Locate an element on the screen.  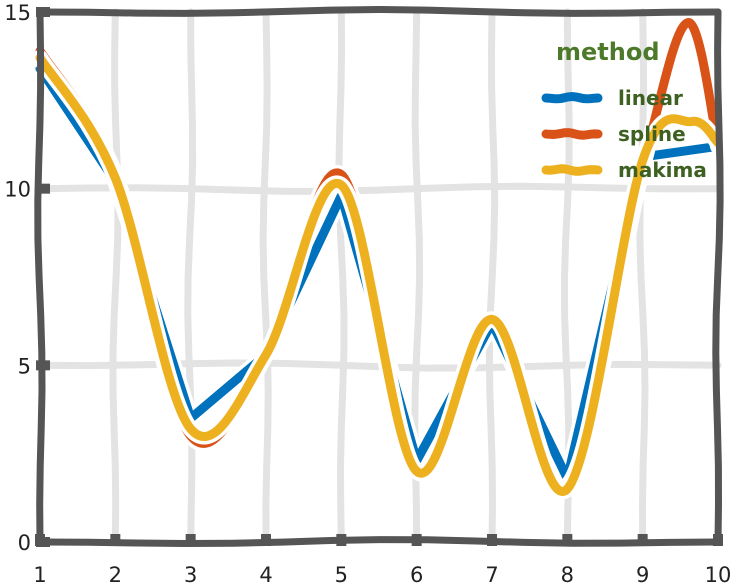
x-tick-label: 10 is located at coordinates (718, 574).